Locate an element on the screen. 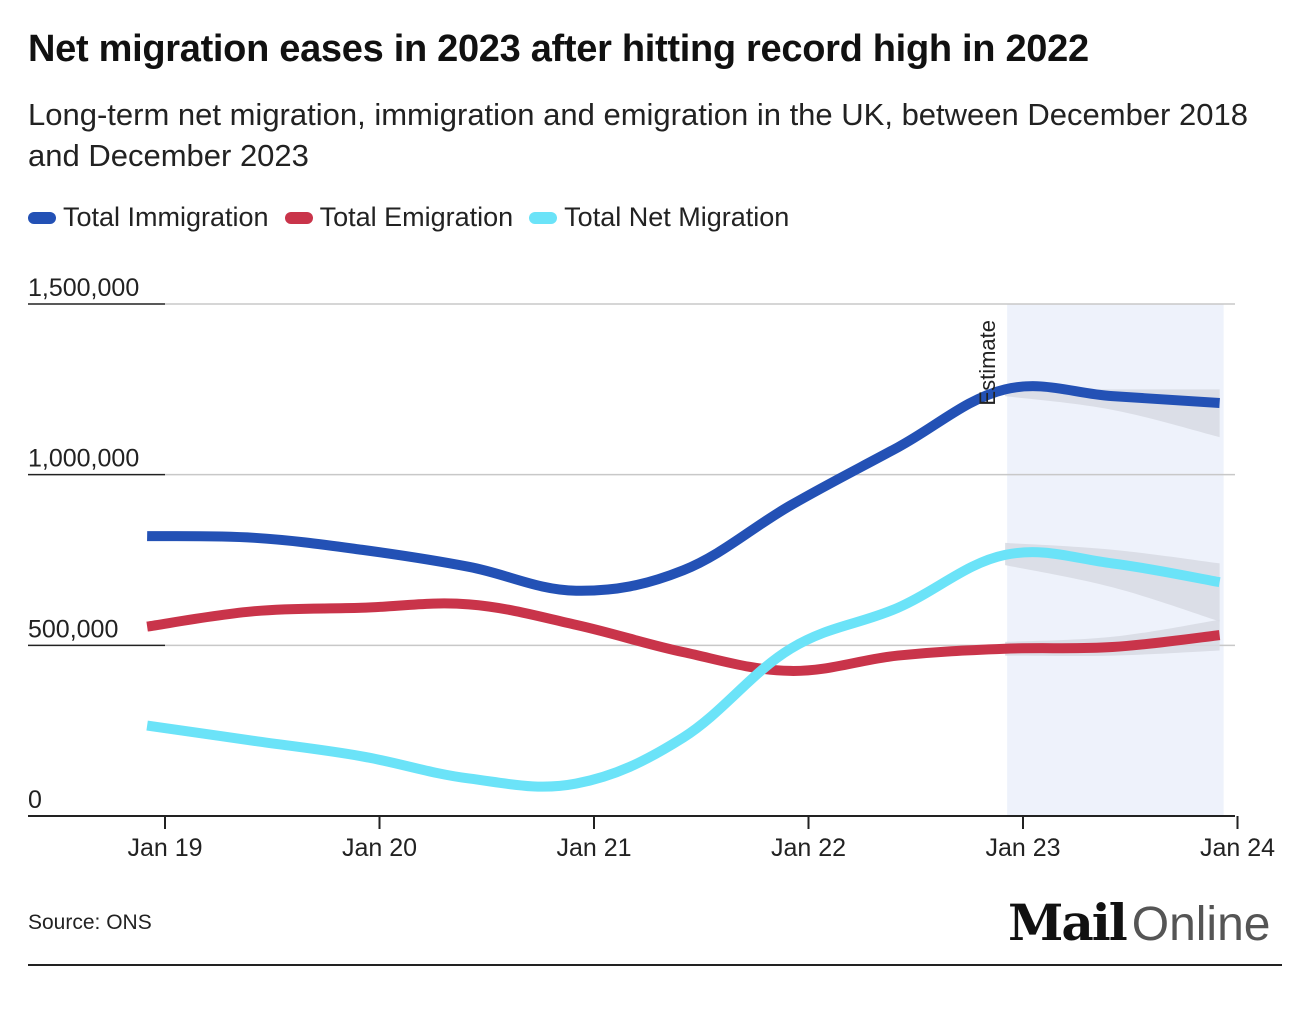  footer-divider is located at coordinates (655, 965).